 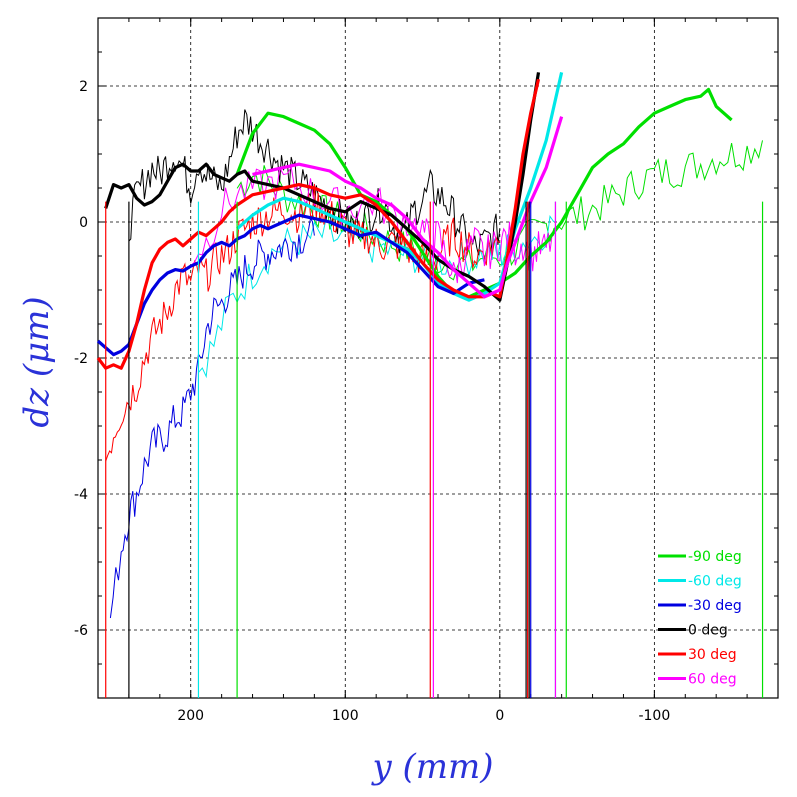 I want to click on smooth-line-60-deg, so click(x=408, y=207).